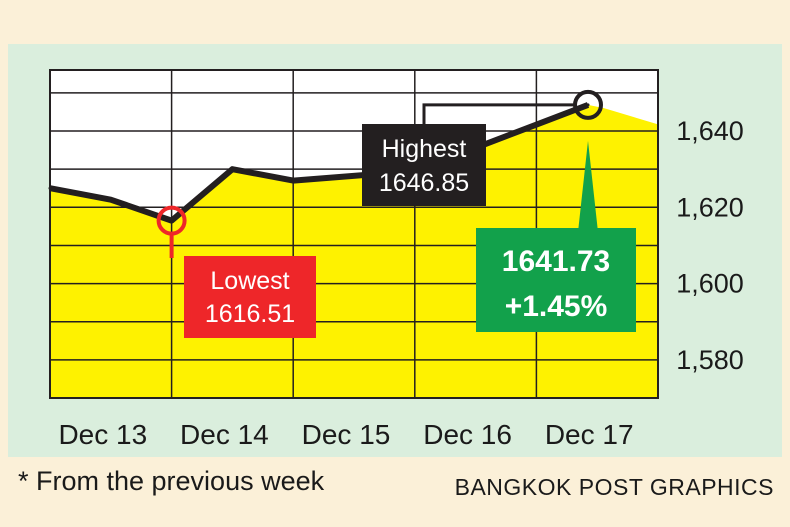 This screenshot has width=790, height=527. What do you see at coordinates (556, 280) in the screenshot?
I see `close-box` at bounding box center [556, 280].